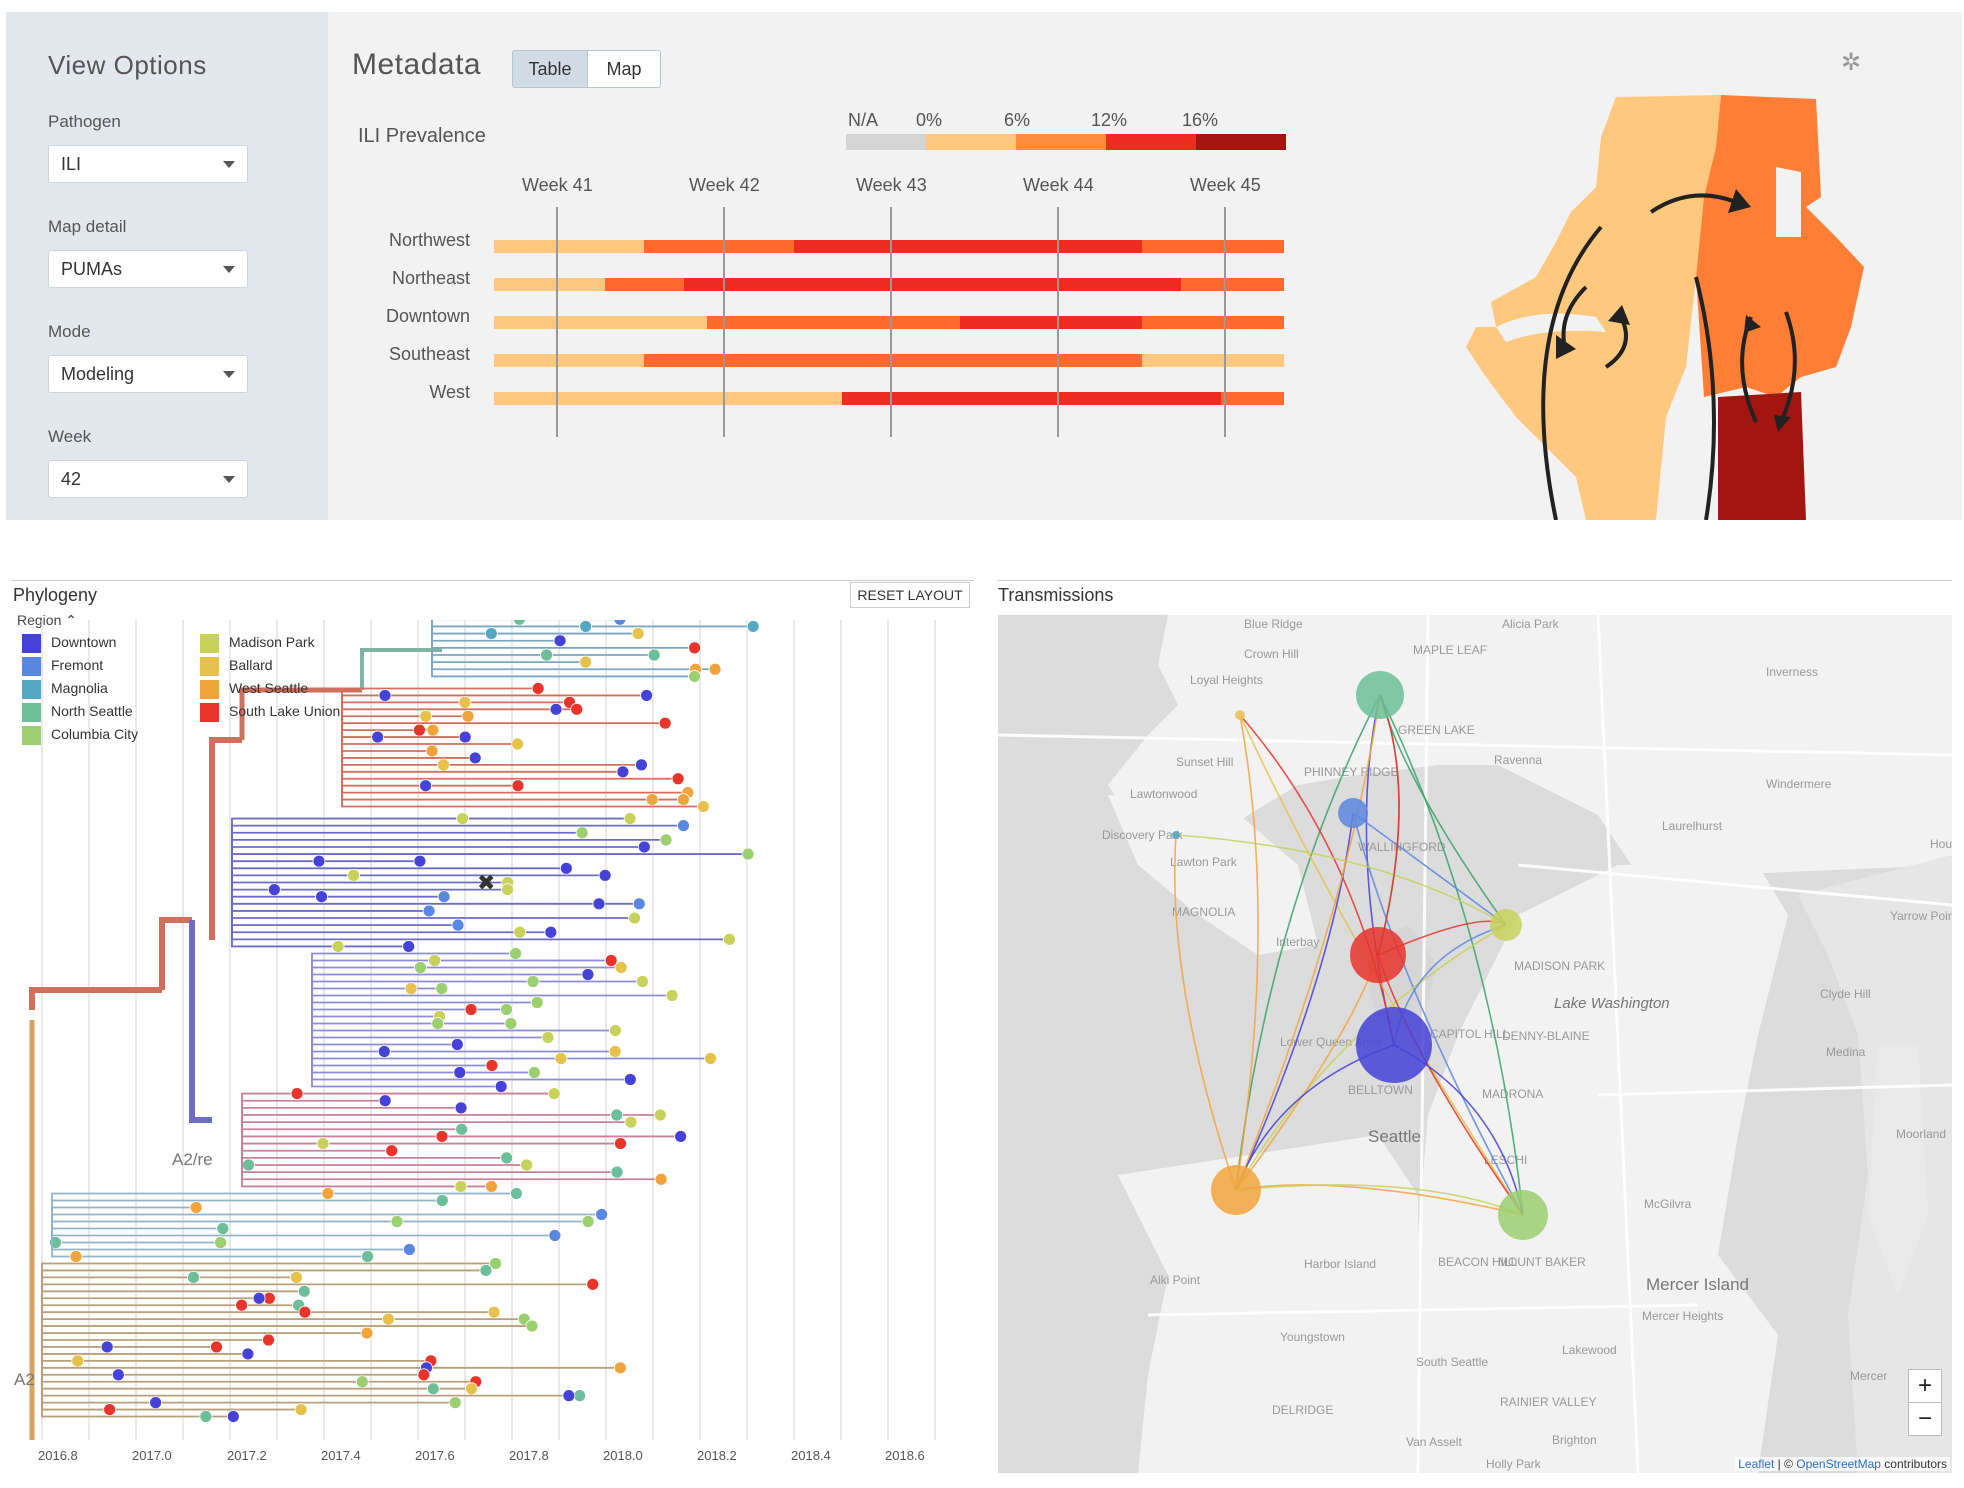 The width and height of the screenshot is (1964, 1488). I want to click on tab-table: Table, so click(550, 69).